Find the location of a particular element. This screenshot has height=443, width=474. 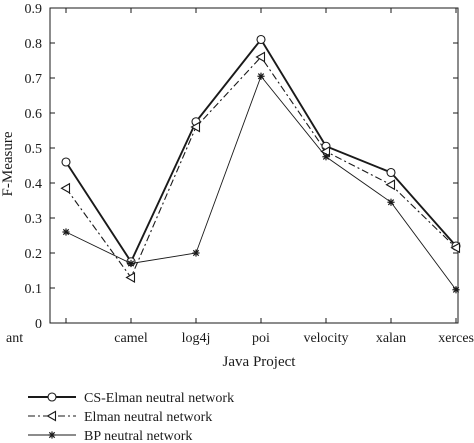

x-tick-label: ant is located at coordinates (14, 338).